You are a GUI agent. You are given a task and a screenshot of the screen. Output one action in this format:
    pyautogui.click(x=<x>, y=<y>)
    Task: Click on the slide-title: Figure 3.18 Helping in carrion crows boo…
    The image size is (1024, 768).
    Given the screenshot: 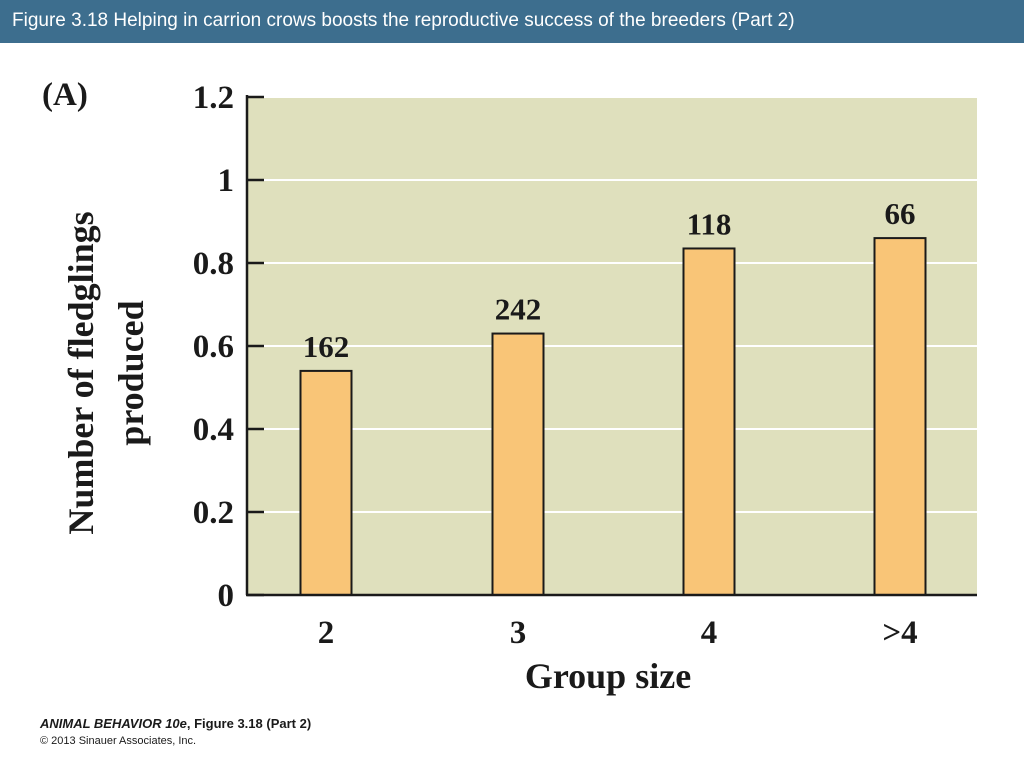 What is the action you would take?
    pyautogui.click(x=403, y=20)
    